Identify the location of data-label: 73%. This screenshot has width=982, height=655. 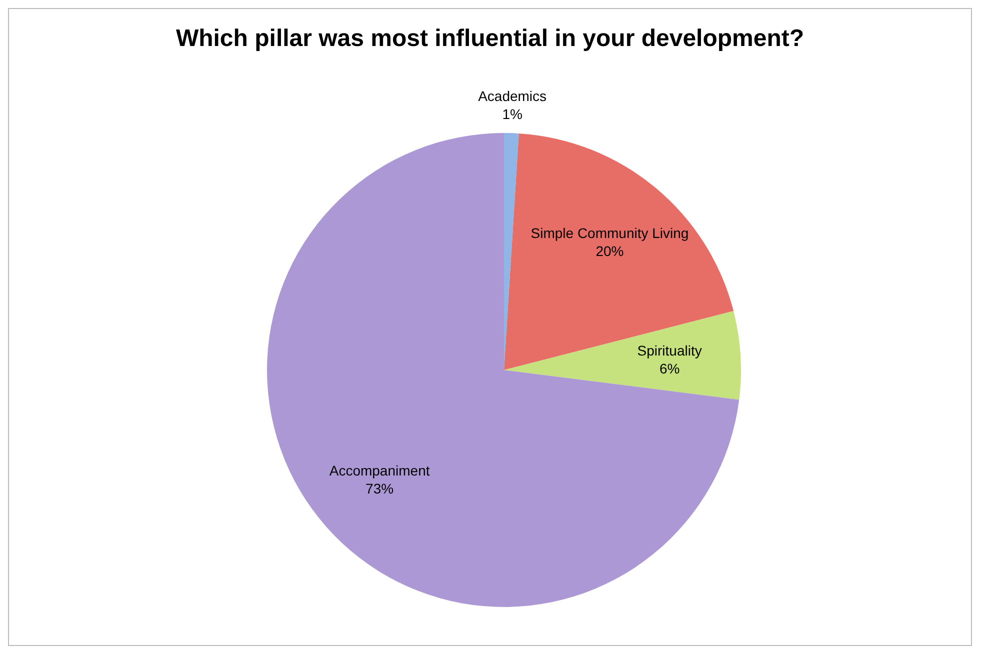
(380, 488).